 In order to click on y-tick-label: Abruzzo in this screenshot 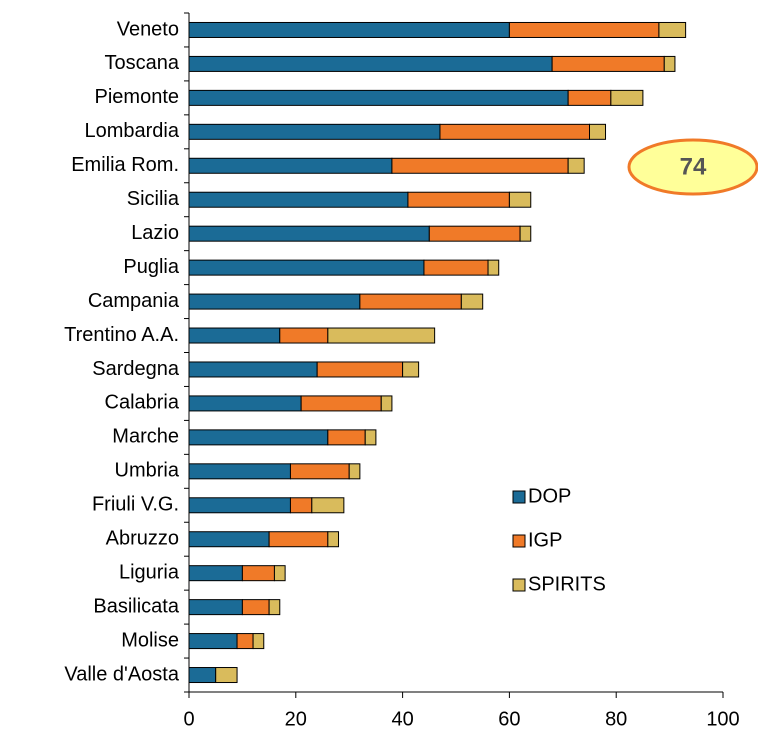, I will do `click(142, 539)`.